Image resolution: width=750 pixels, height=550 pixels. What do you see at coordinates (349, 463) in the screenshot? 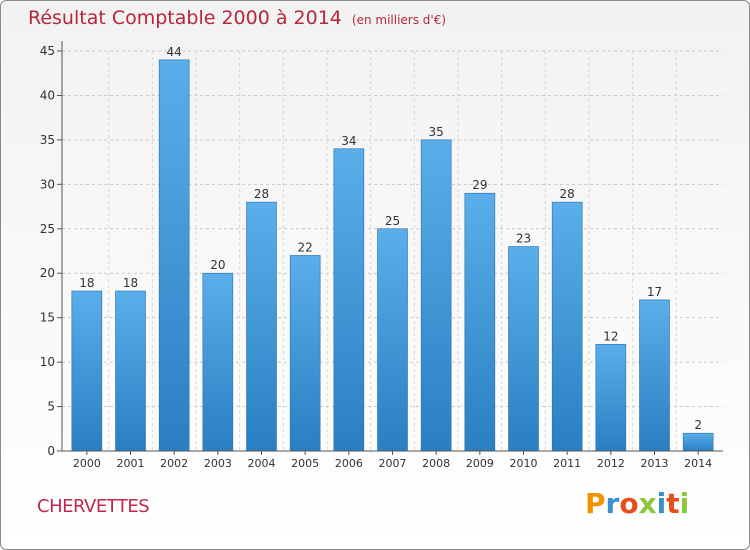
I see `x-tick-label: 2006` at bounding box center [349, 463].